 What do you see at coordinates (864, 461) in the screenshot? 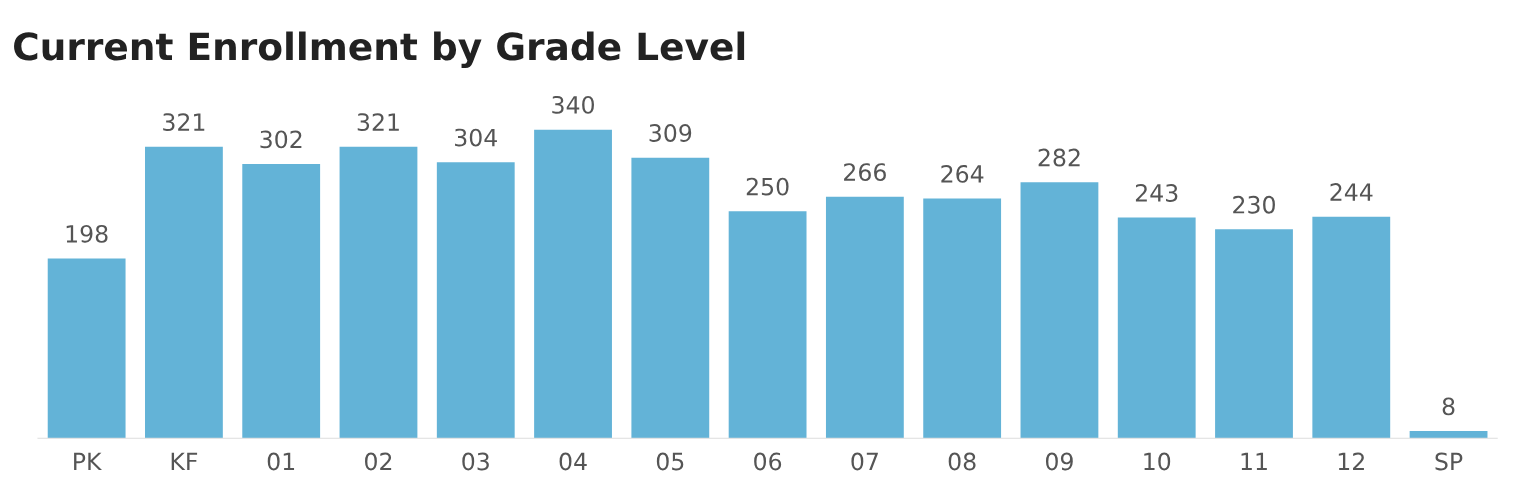
I see `x-tick-label: 07` at bounding box center [864, 461].